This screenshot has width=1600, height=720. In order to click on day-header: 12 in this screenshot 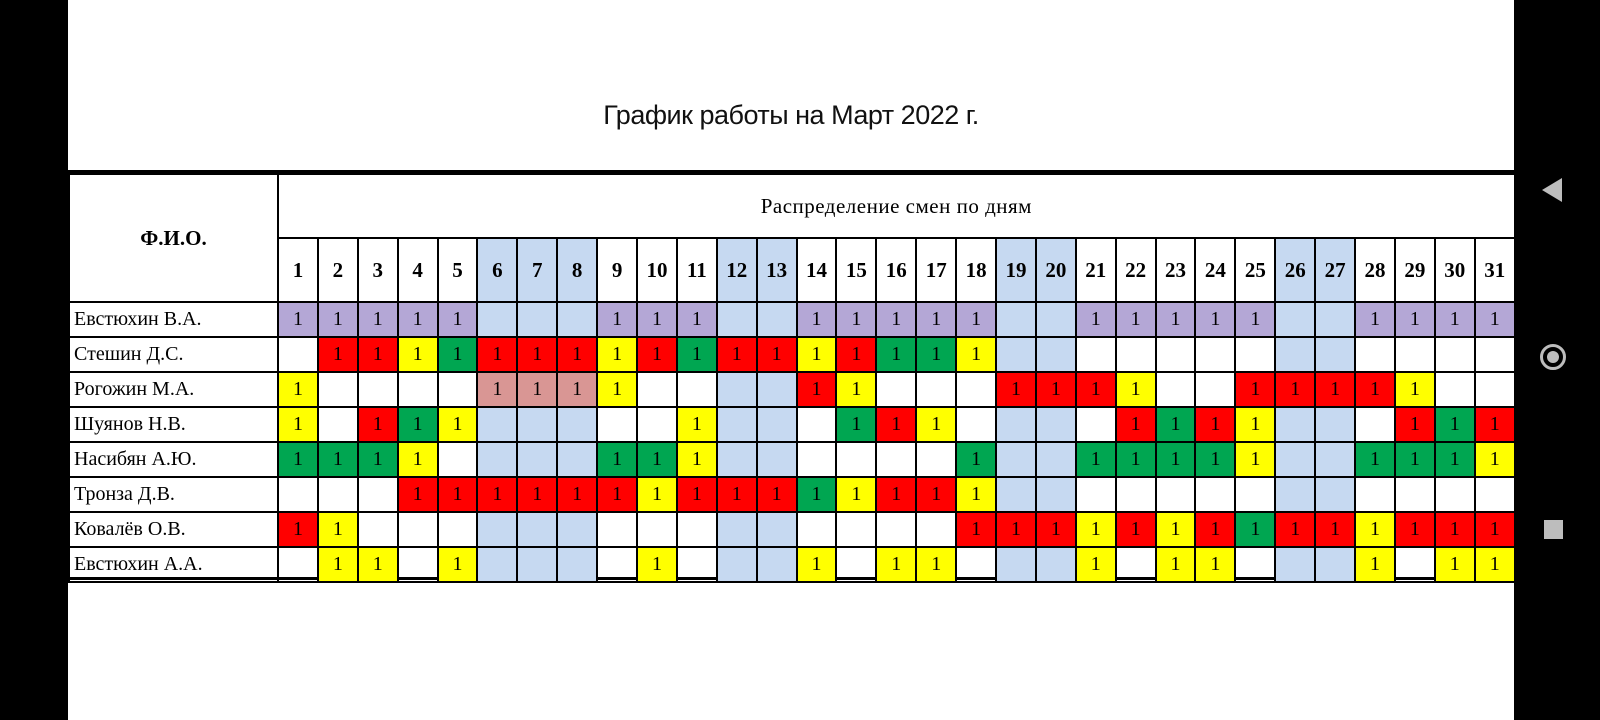, I will do `click(736, 270)`.